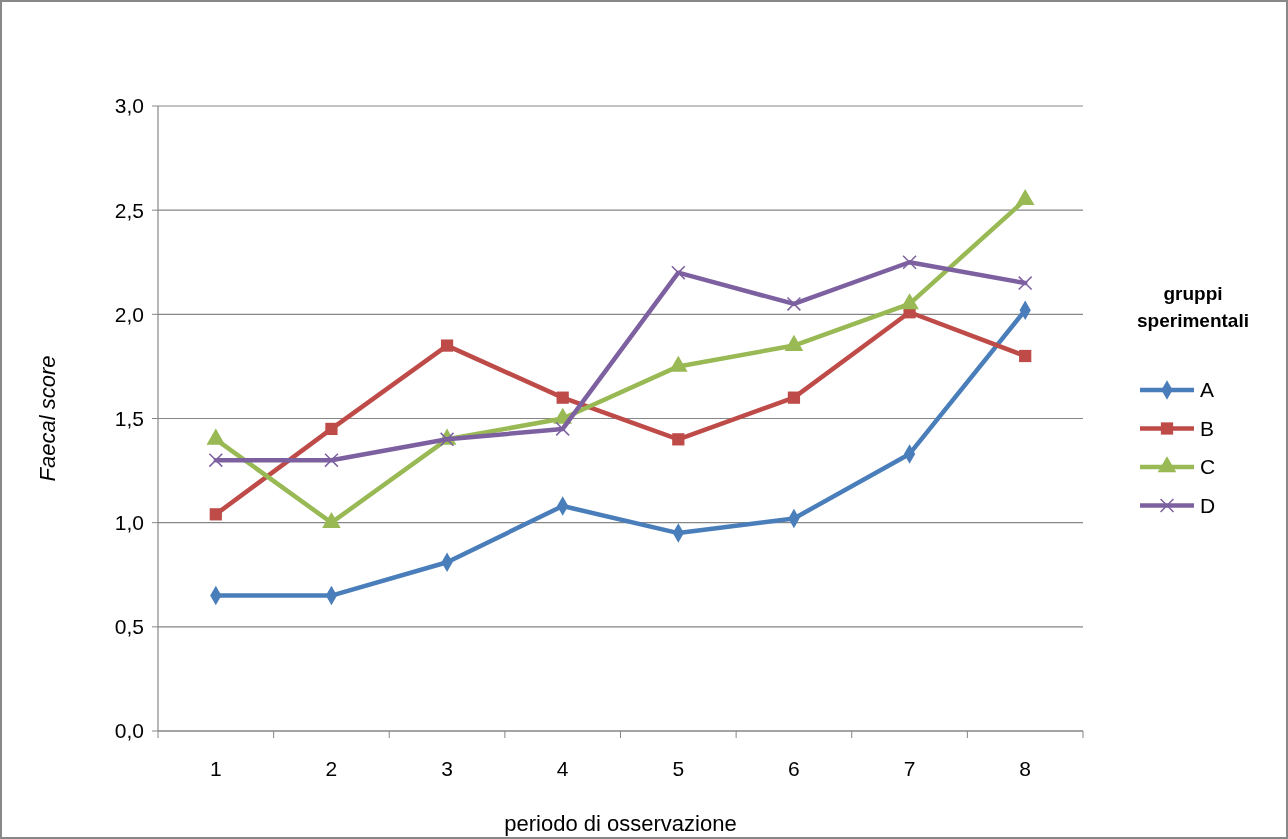  I want to click on legend-label: C, so click(1208, 467).